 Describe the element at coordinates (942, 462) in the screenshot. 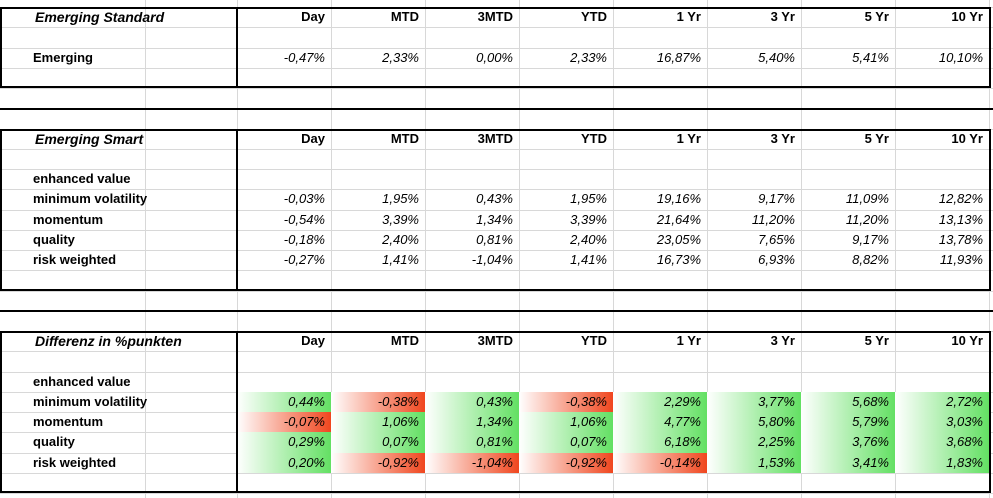

I see `value-cell: 1,83%` at that location.